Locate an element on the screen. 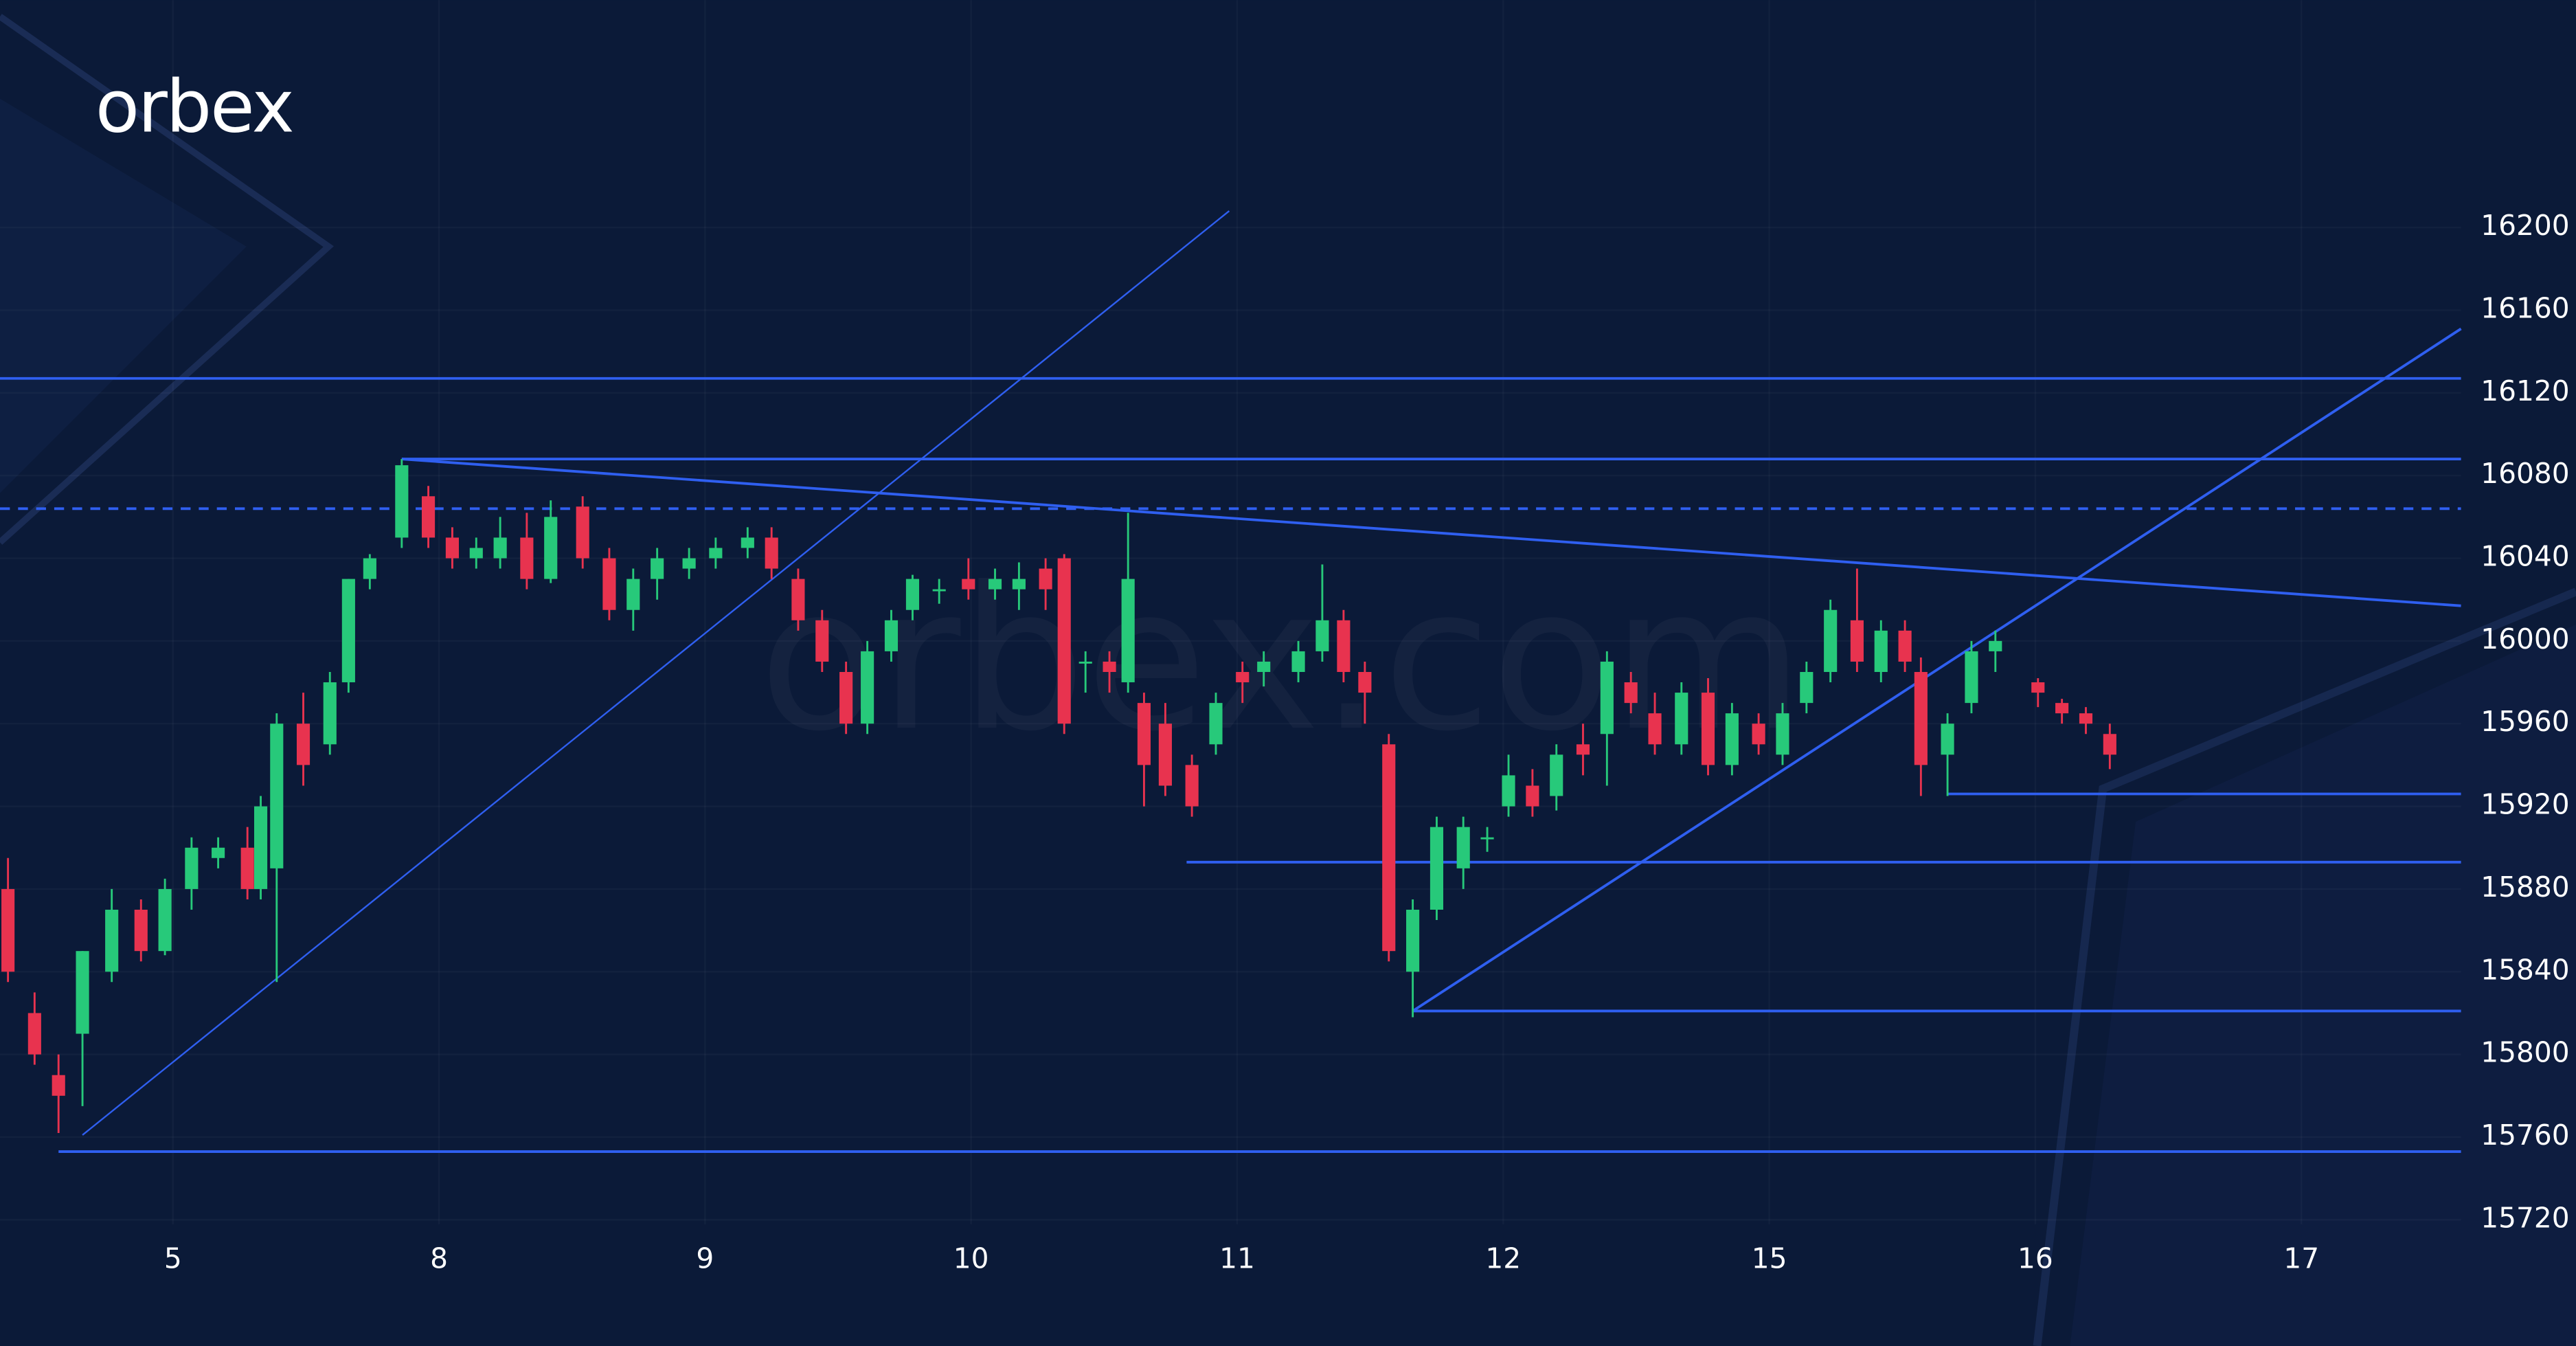 The height and width of the screenshot is (1346, 2576). x-tick-label: 12 is located at coordinates (1503, 1258).